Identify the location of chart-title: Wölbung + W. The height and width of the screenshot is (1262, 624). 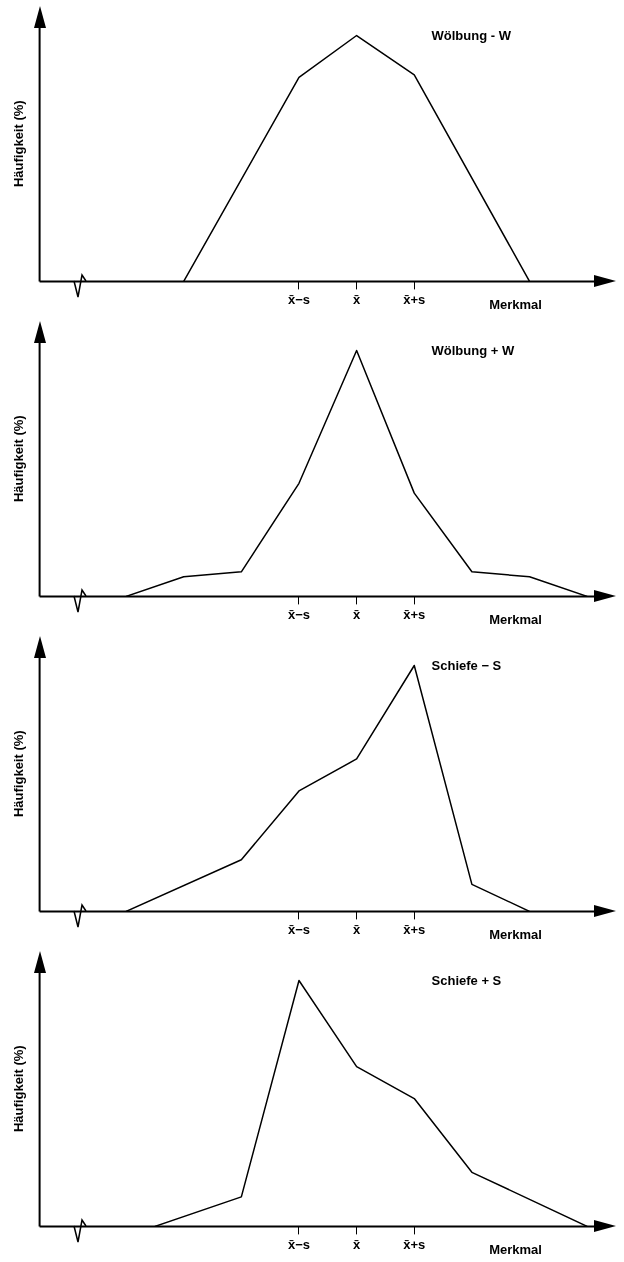
(473, 350).